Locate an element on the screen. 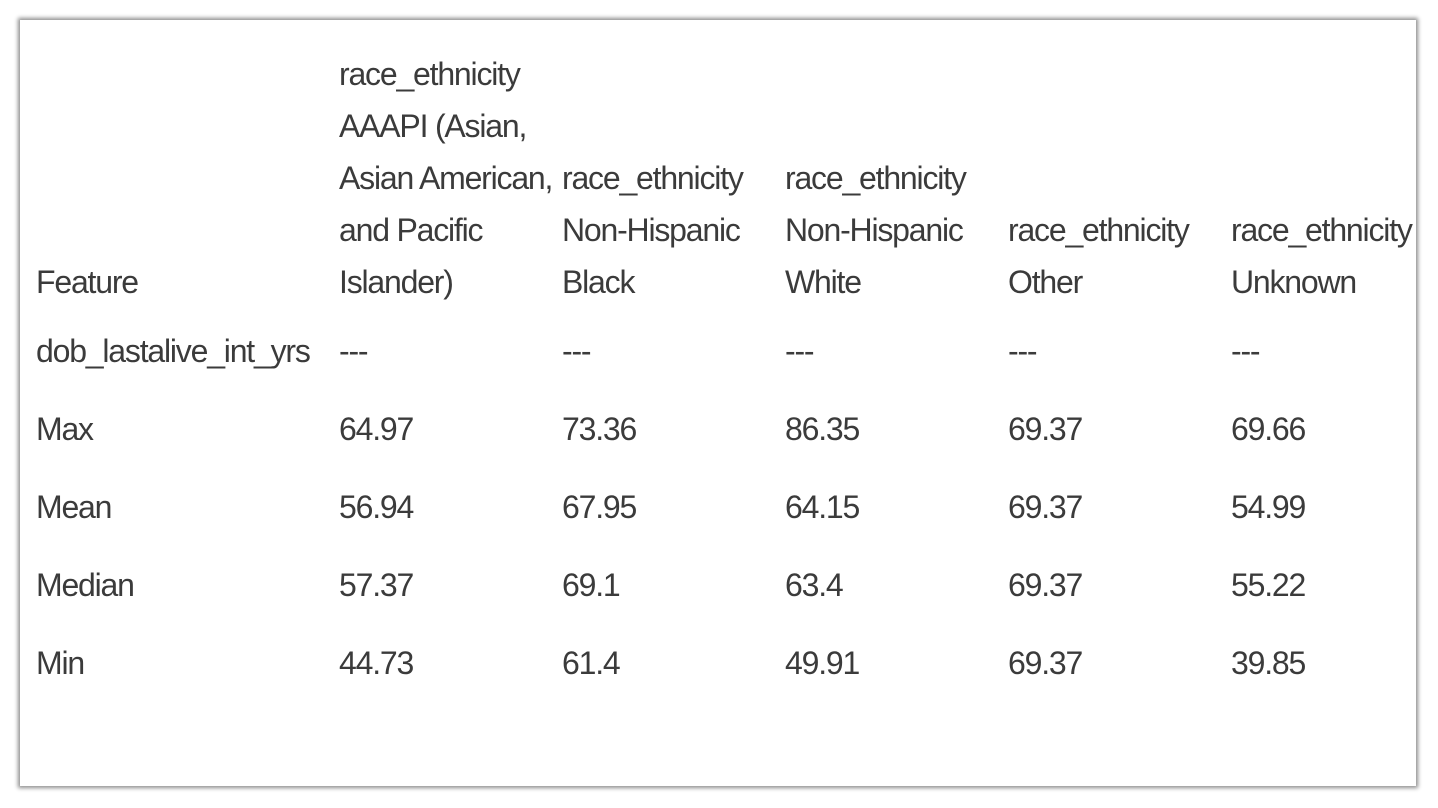  table-cell: 56.94 is located at coordinates (376, 507).